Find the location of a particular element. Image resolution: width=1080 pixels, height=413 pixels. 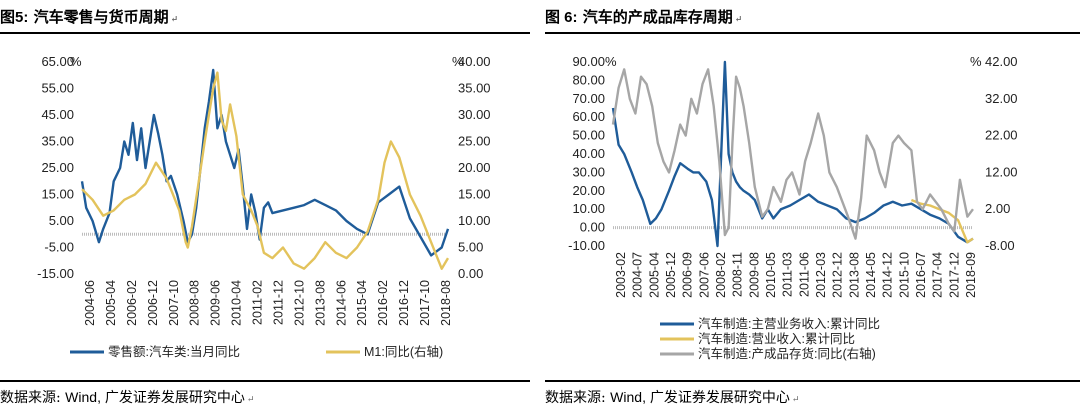

source-note-right: 数据来源: Wind, 广发证券发展研究中心 ↵ is located at coordinates (672, 397).